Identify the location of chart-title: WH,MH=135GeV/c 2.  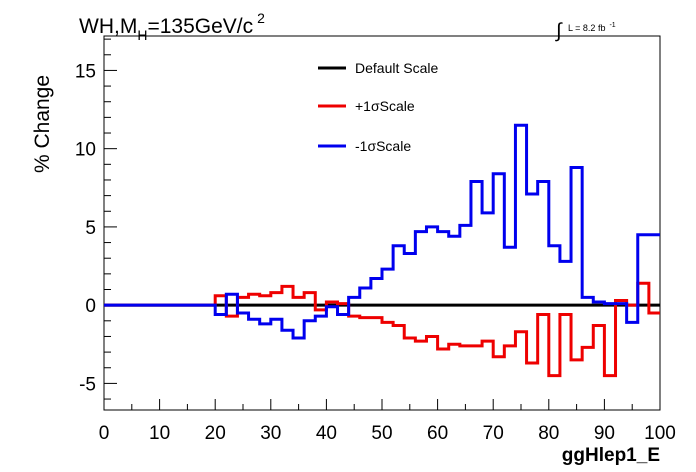
(172, 26).